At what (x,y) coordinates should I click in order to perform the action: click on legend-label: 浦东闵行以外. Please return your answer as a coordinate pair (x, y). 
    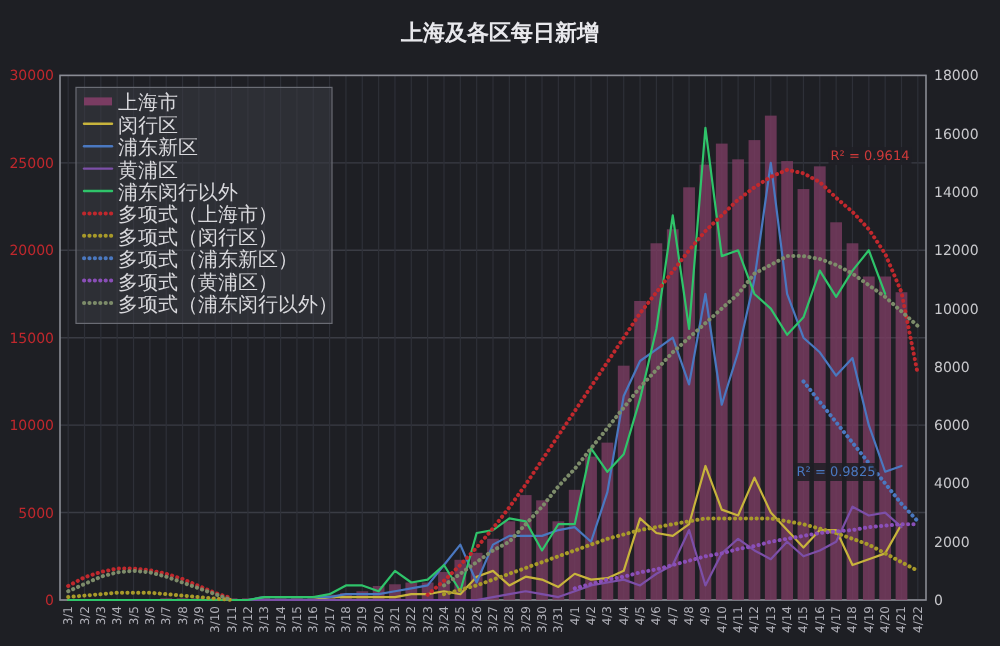
    Looking at the image, I should click on (178, 193).